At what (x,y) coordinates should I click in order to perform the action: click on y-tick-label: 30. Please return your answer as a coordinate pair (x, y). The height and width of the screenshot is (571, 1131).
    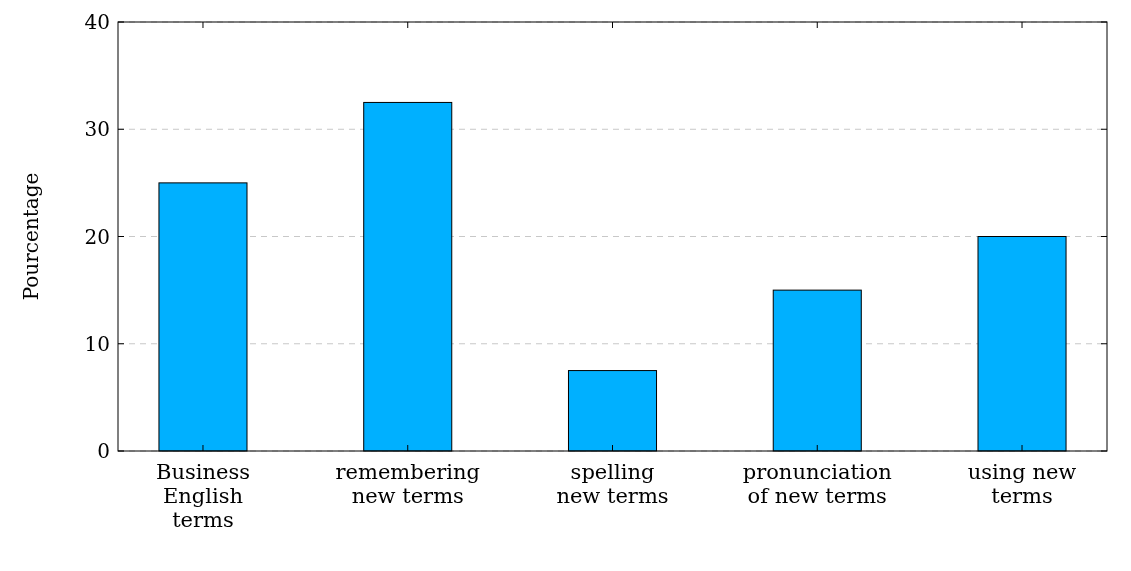
    Looking at the image, I should click on (97, 129).